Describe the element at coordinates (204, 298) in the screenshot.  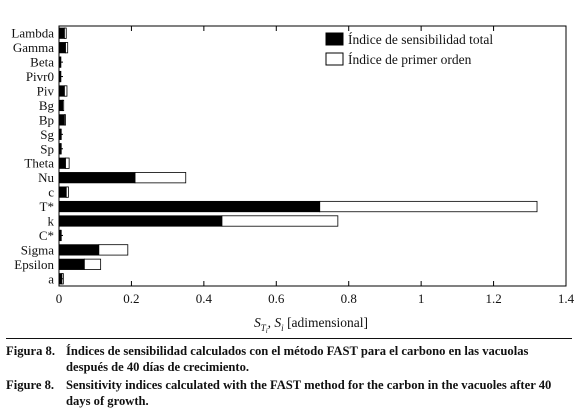
I see `x-tick-label: 0.4` at that location.